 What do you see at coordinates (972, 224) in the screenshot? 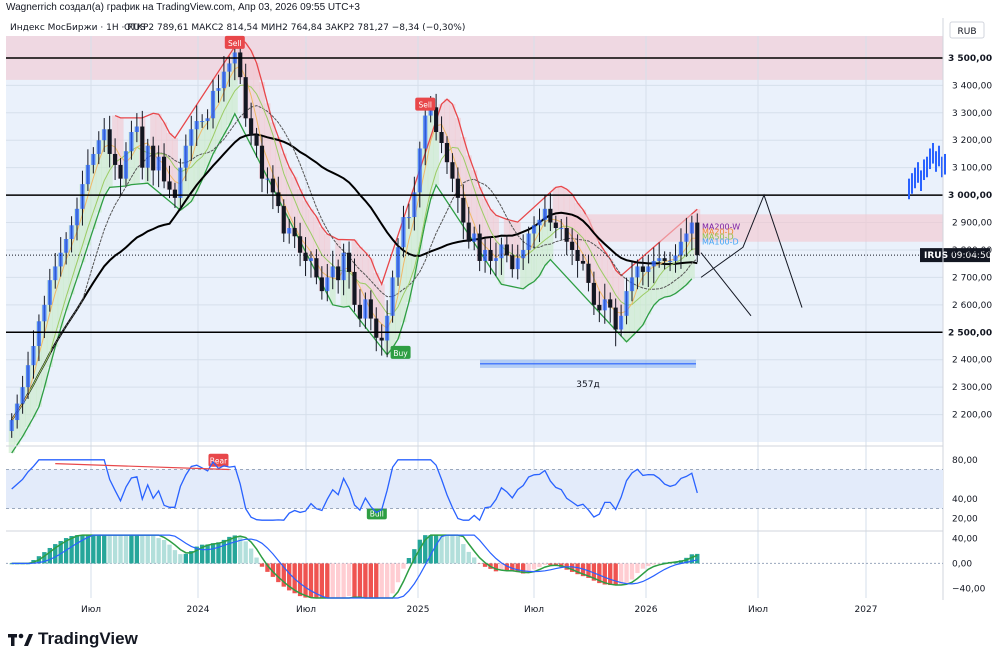
I see `price-tick-label: 2 900,00` at bounding box center [972, 224].